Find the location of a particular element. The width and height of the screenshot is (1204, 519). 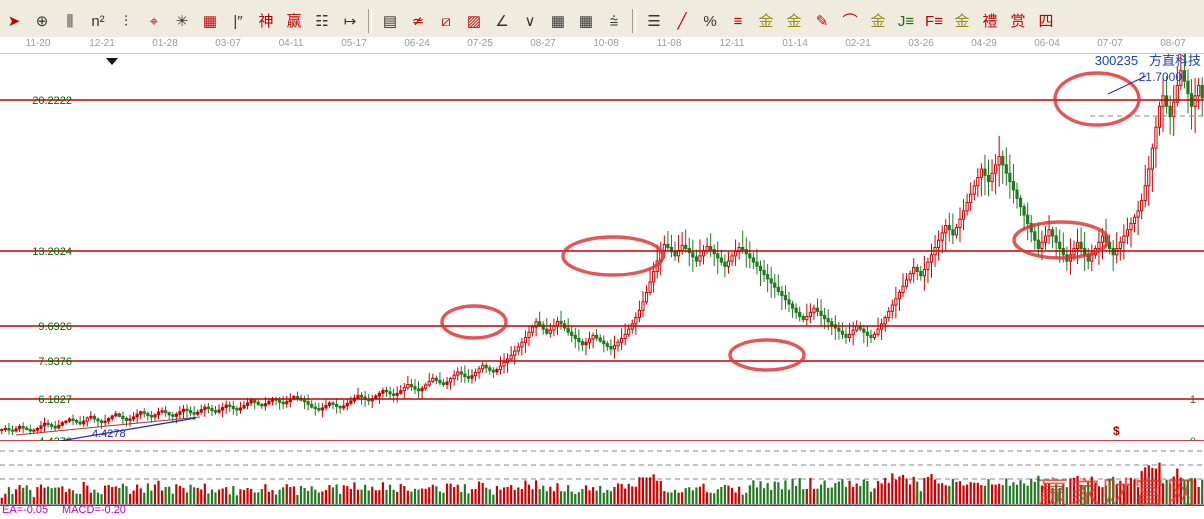

gold-bar-icon: 金 is located at coordinates (962, 21).